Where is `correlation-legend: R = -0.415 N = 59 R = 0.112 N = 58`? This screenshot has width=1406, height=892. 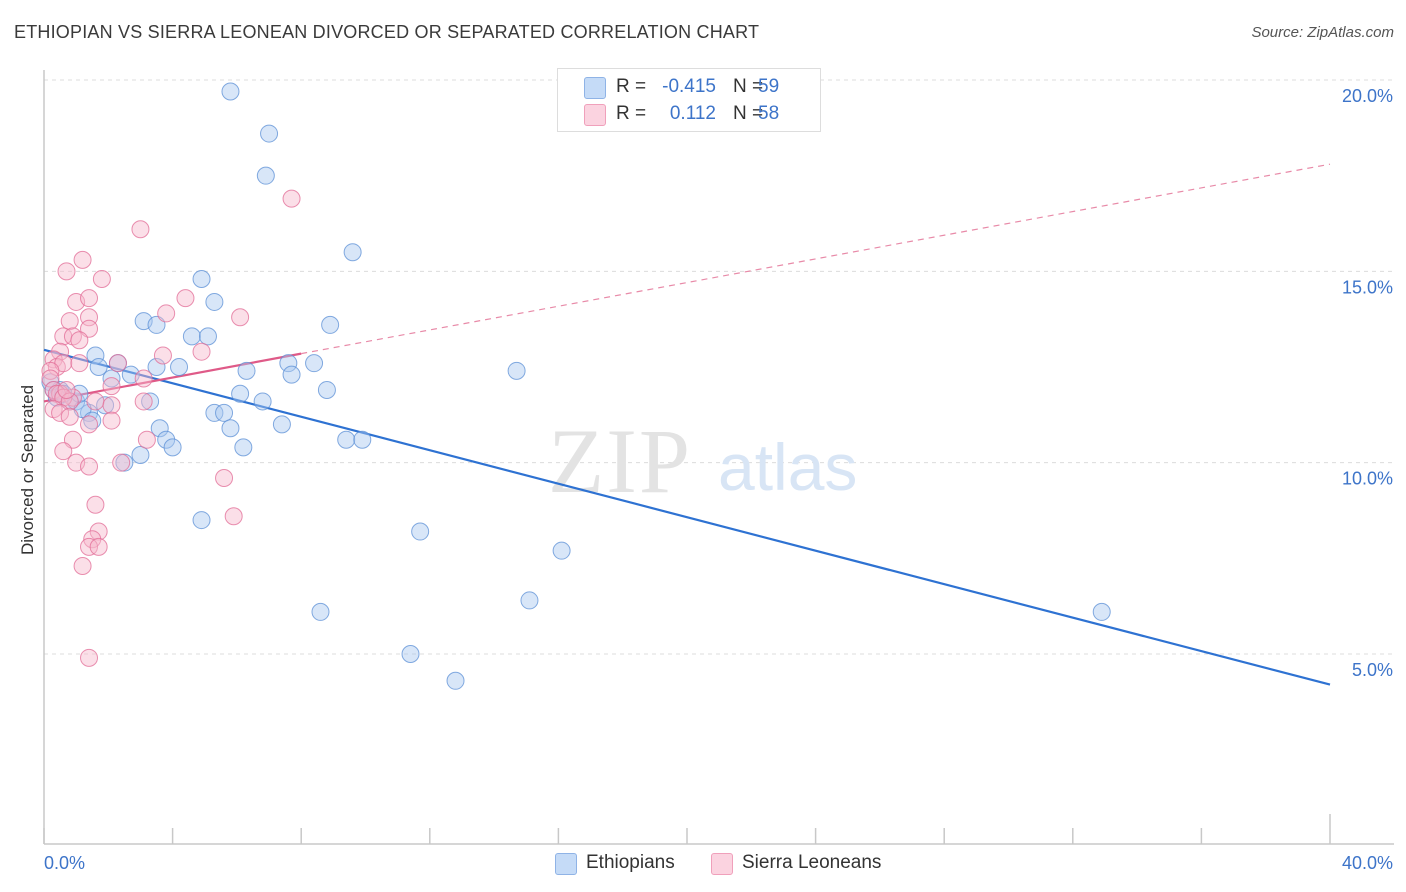 correlation-legend: R = -0.415 N = 59 R = 0.112 N = 58 is located at coordinates (689, 100).